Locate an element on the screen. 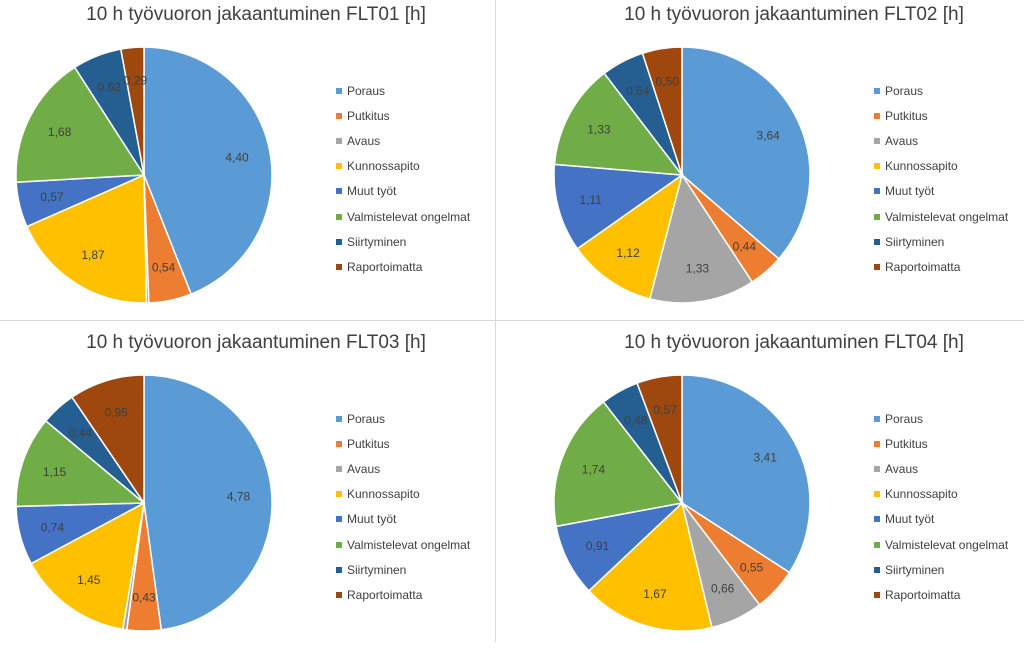 The width and height of the screenshot is (1024, 649). pie-chart-flt02: 3,64 0,44 1,33 1,12 1,11 1,33 0,54 0,50 is located at coordinates (682, 175).